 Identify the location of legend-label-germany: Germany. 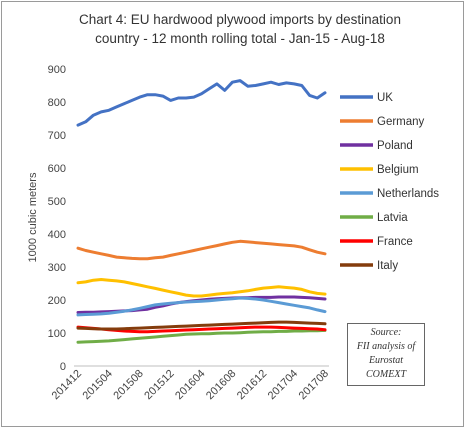
(401, 122).